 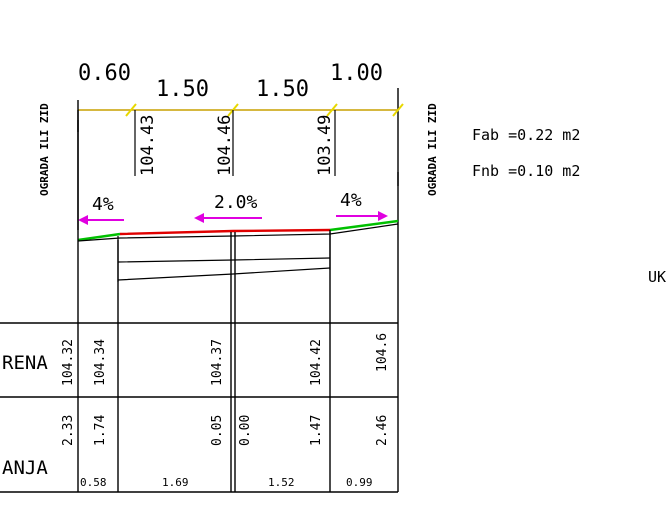 I want to click on slope-label-right: 4%, so click(x=351, y=200).